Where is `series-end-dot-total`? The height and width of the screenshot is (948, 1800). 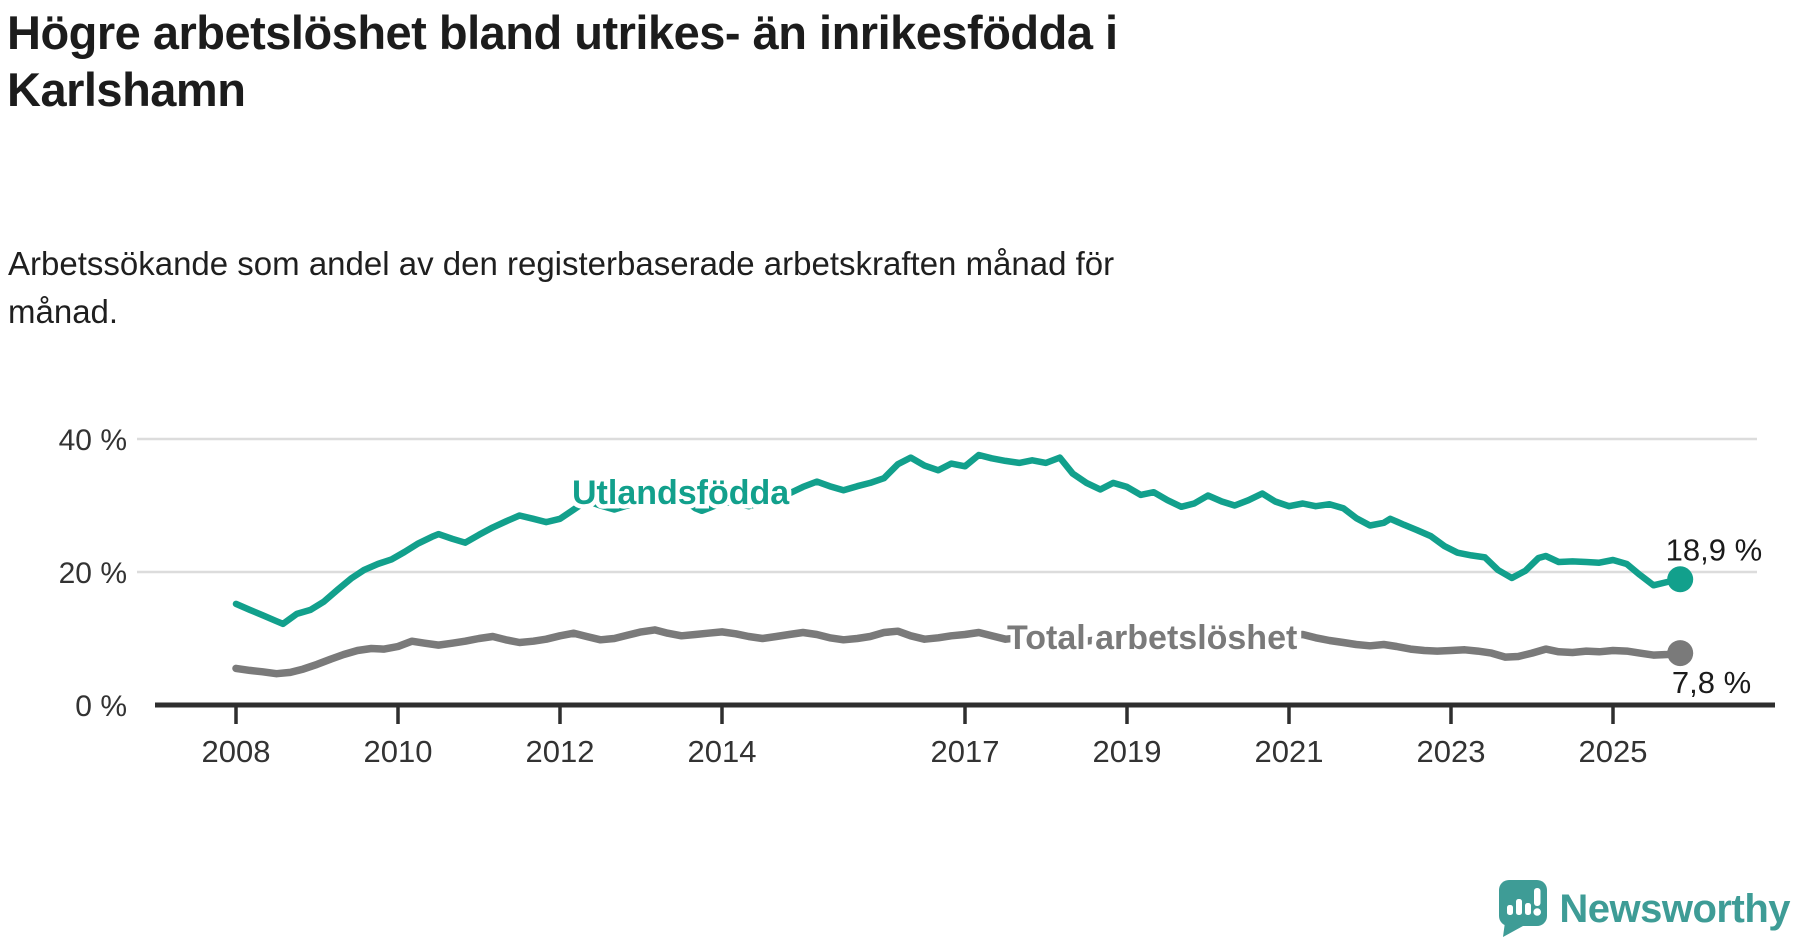 series-end-dot-total is located at coordinates (1680, 653).